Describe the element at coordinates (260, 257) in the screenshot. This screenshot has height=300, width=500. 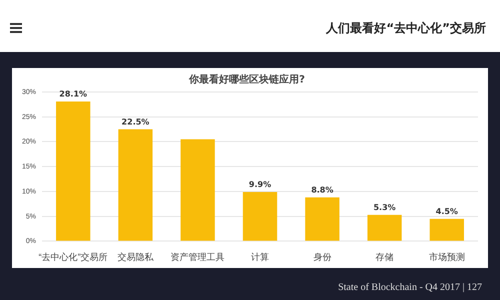
I see `x-tick-label: 计算` at that location.